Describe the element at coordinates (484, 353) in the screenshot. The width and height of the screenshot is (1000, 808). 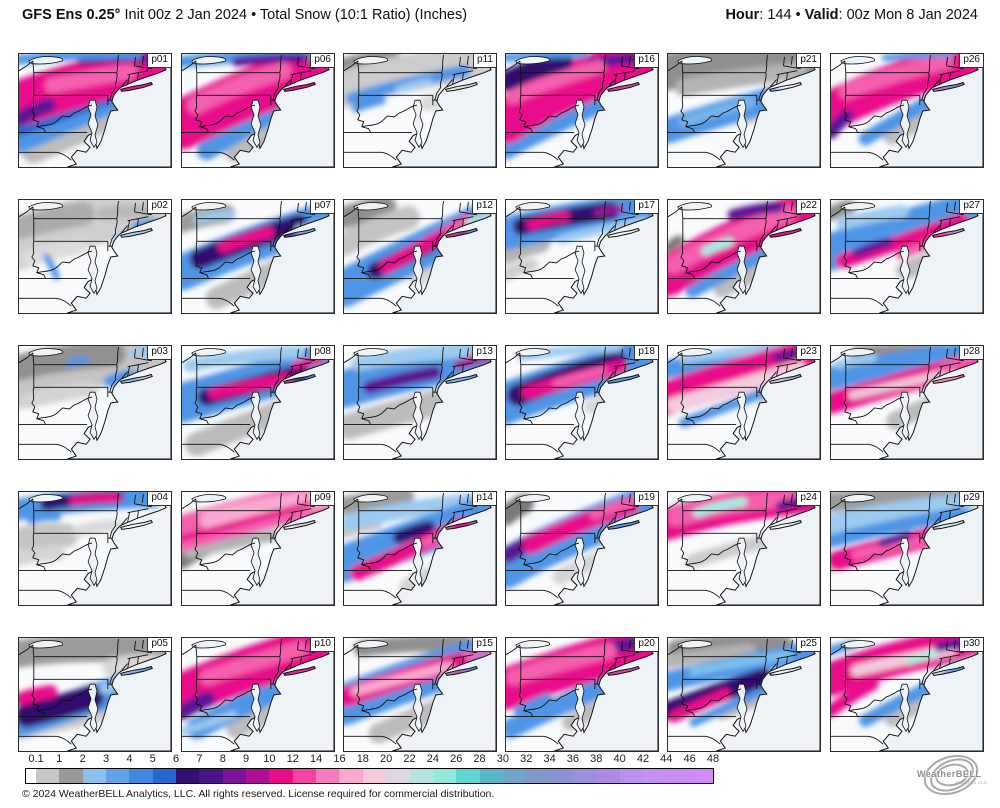
I see `panel-label: p13` at that location.